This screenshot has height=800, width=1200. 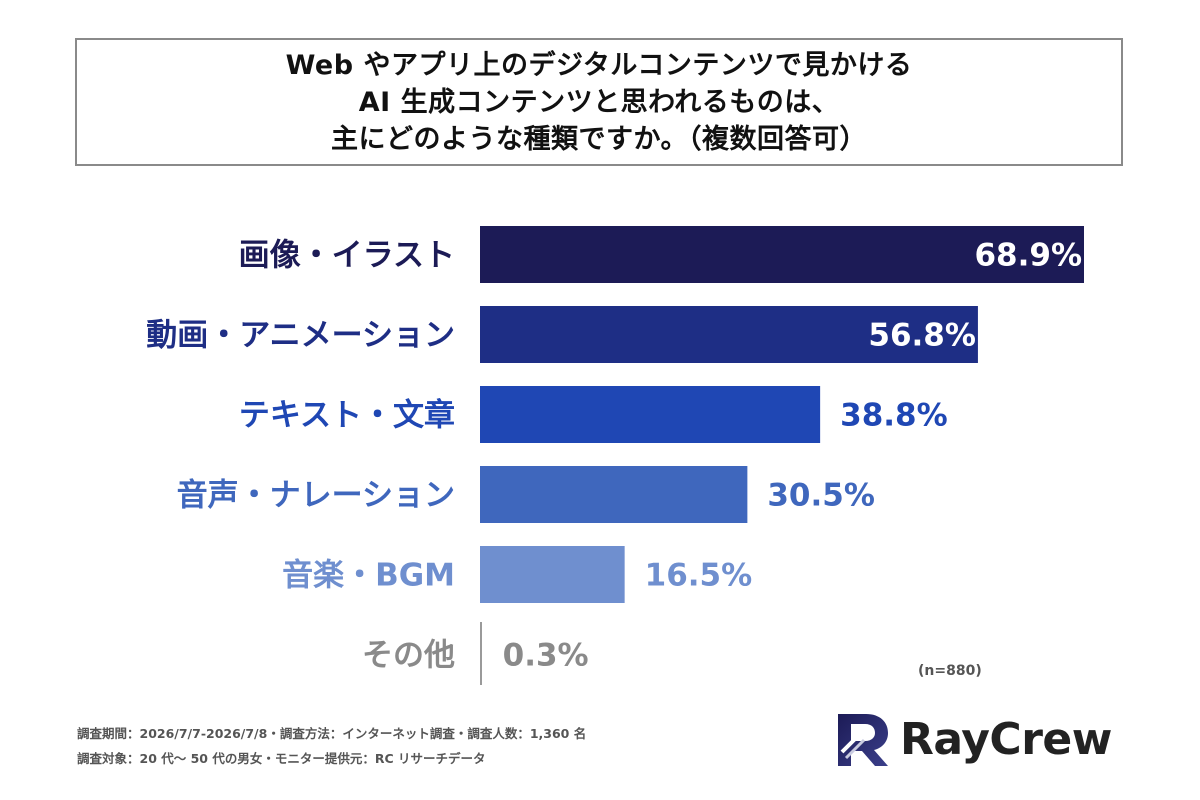 I want to click on value-label: 16.5%, so click(x=699, y=576).